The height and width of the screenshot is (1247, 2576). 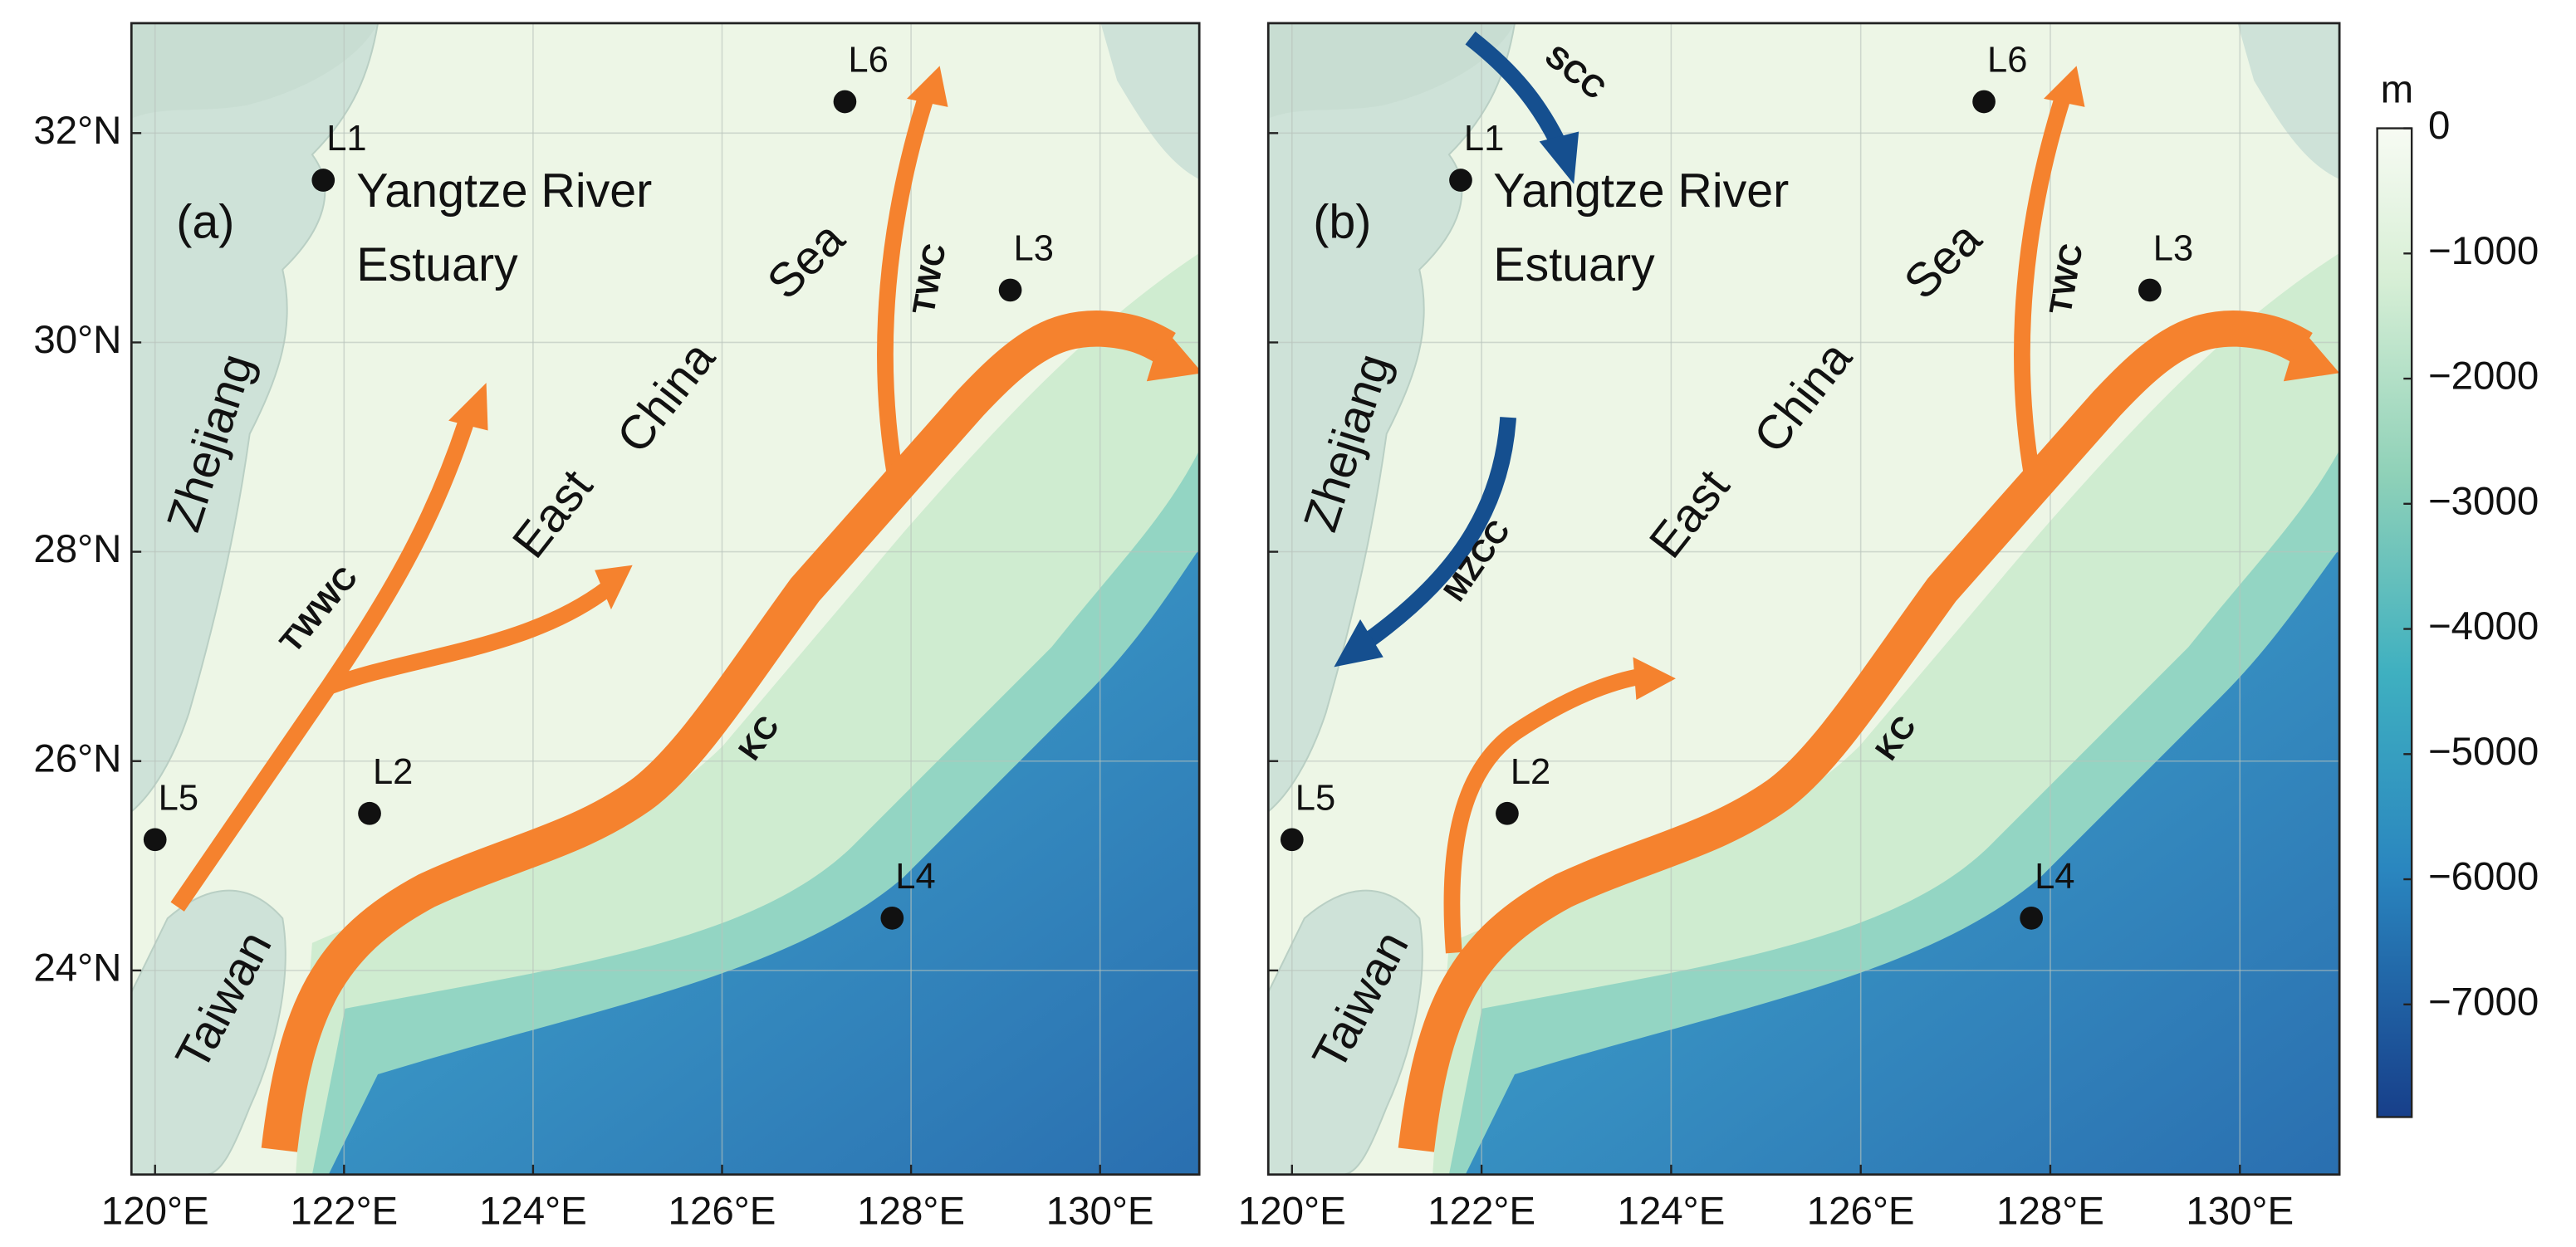 I want to click on colorbar-tick-label: −7000, so click(x=2483, y=1002).